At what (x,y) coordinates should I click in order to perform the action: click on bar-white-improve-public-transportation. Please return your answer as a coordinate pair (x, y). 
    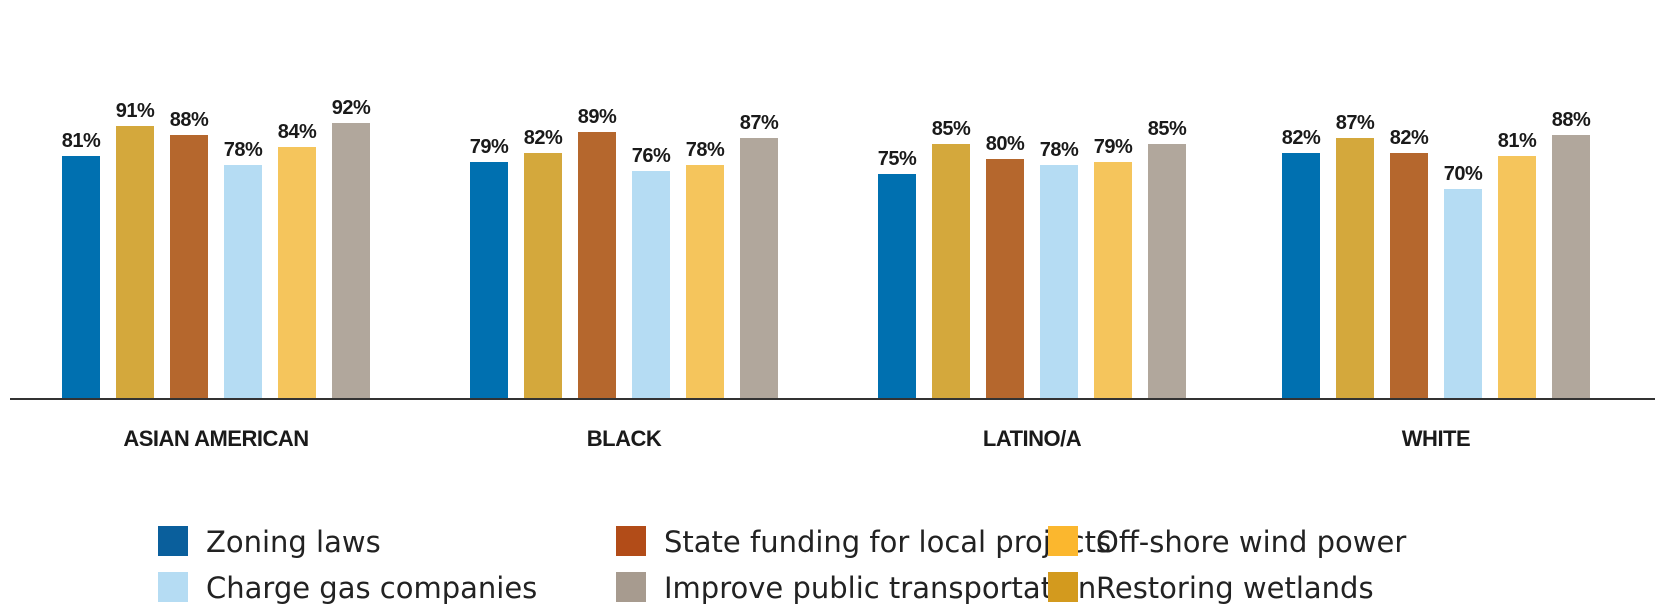
    Looking at the image, I should click on (1571, 267).